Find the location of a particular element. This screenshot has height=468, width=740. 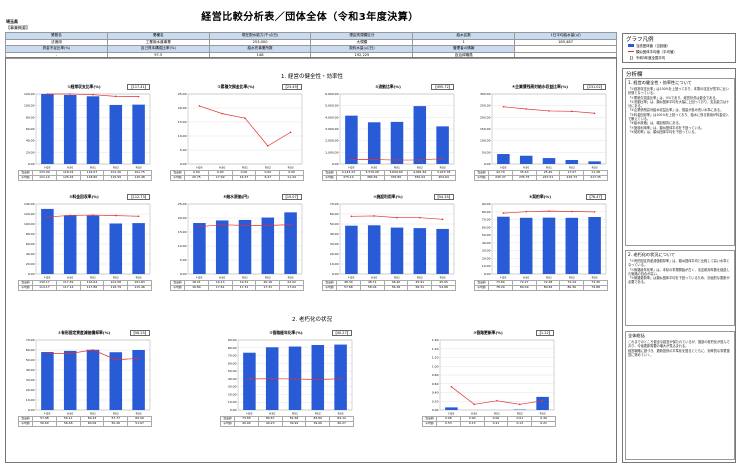

y-tick-label: 120.00 is located at coordinates (29, 94).